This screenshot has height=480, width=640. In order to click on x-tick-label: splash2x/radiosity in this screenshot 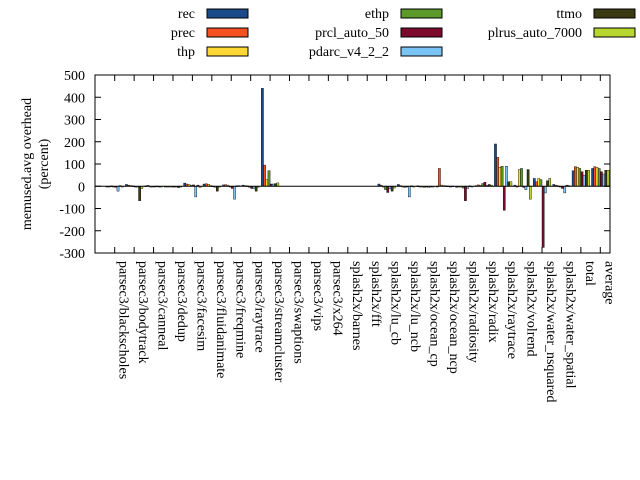, I will do `click(472, 312)`.